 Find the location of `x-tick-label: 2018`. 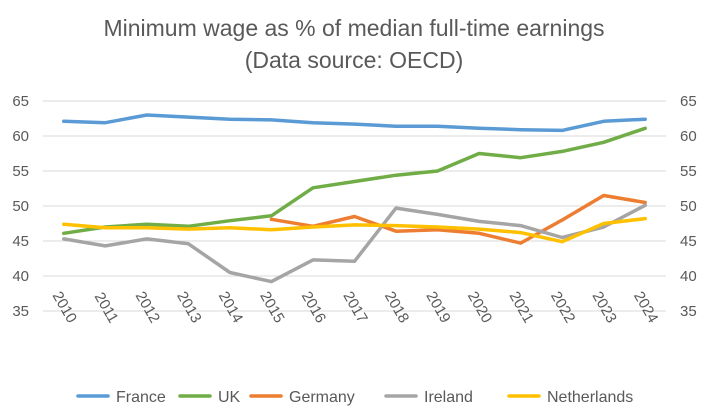

x-tick-label: 2018 is located at coordinates (396, 307).